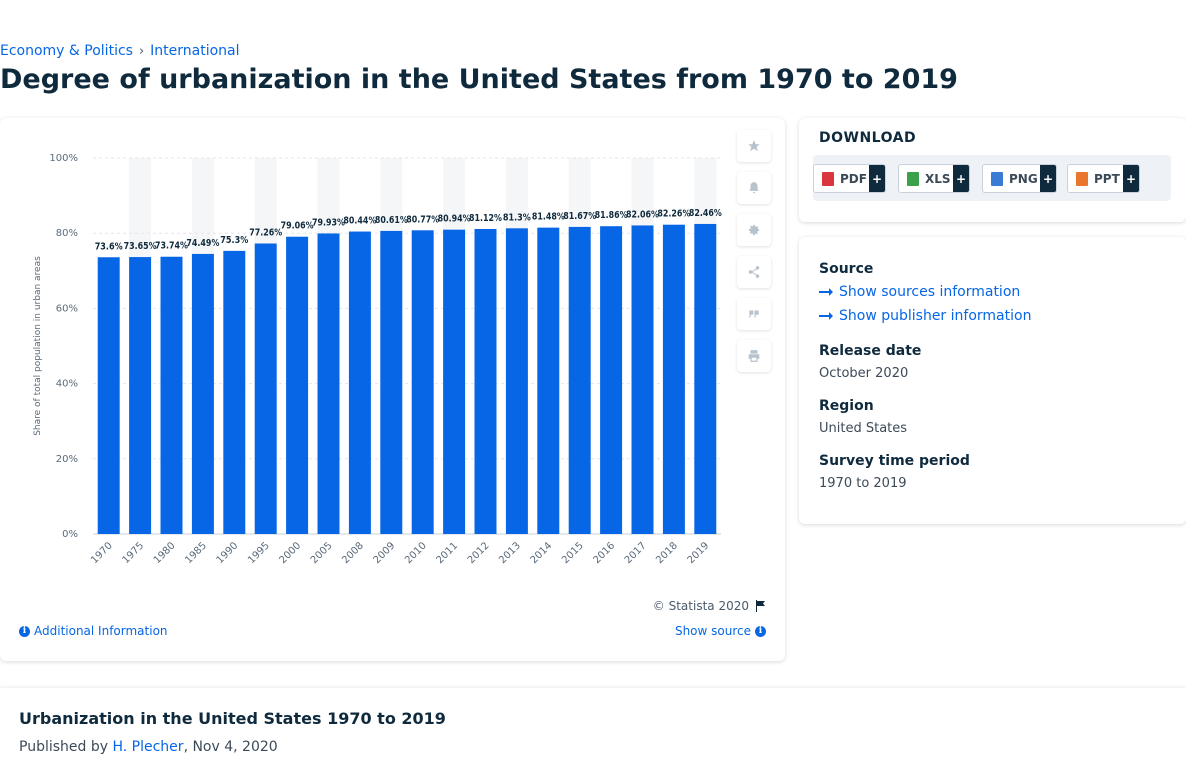 The width and height of the screenshot is (1186, 760). I want to click on x-tick-label: 1995, so click(259, 553).